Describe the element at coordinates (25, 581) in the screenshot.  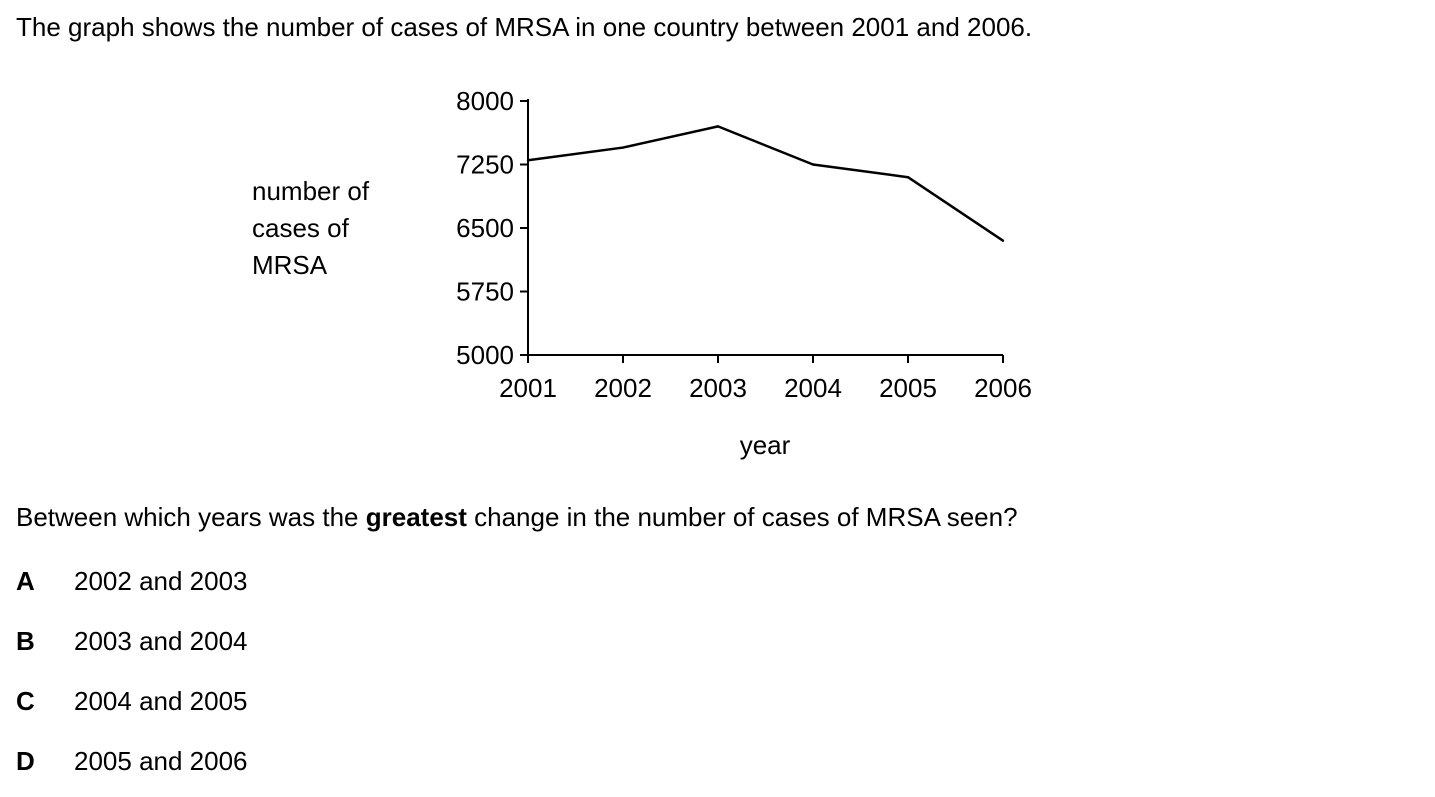
I see `option-letter: A` at that location.